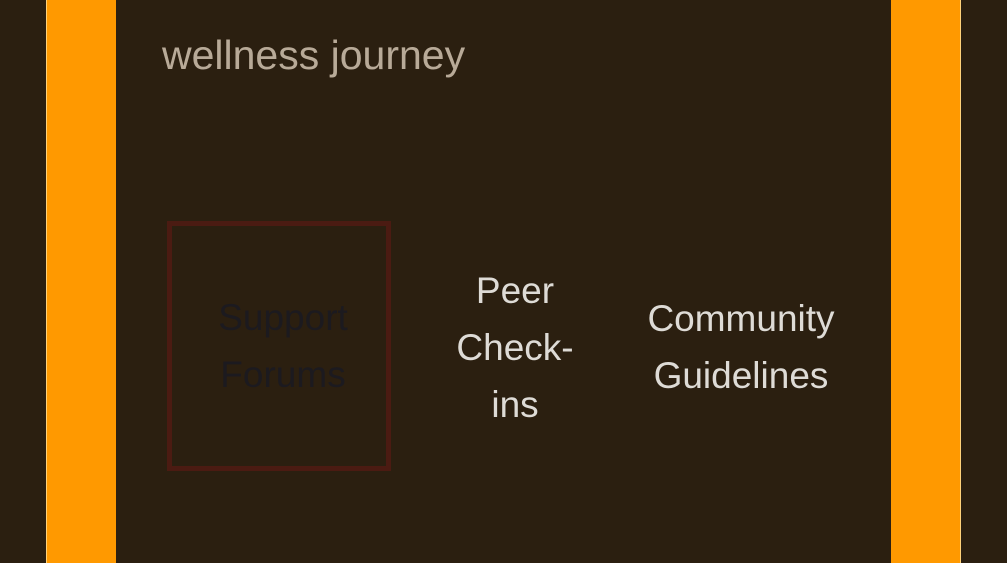 The width and height of the screenshot is (1007, 563). I want to click on tile-label-line: Community, so click(741, 318).